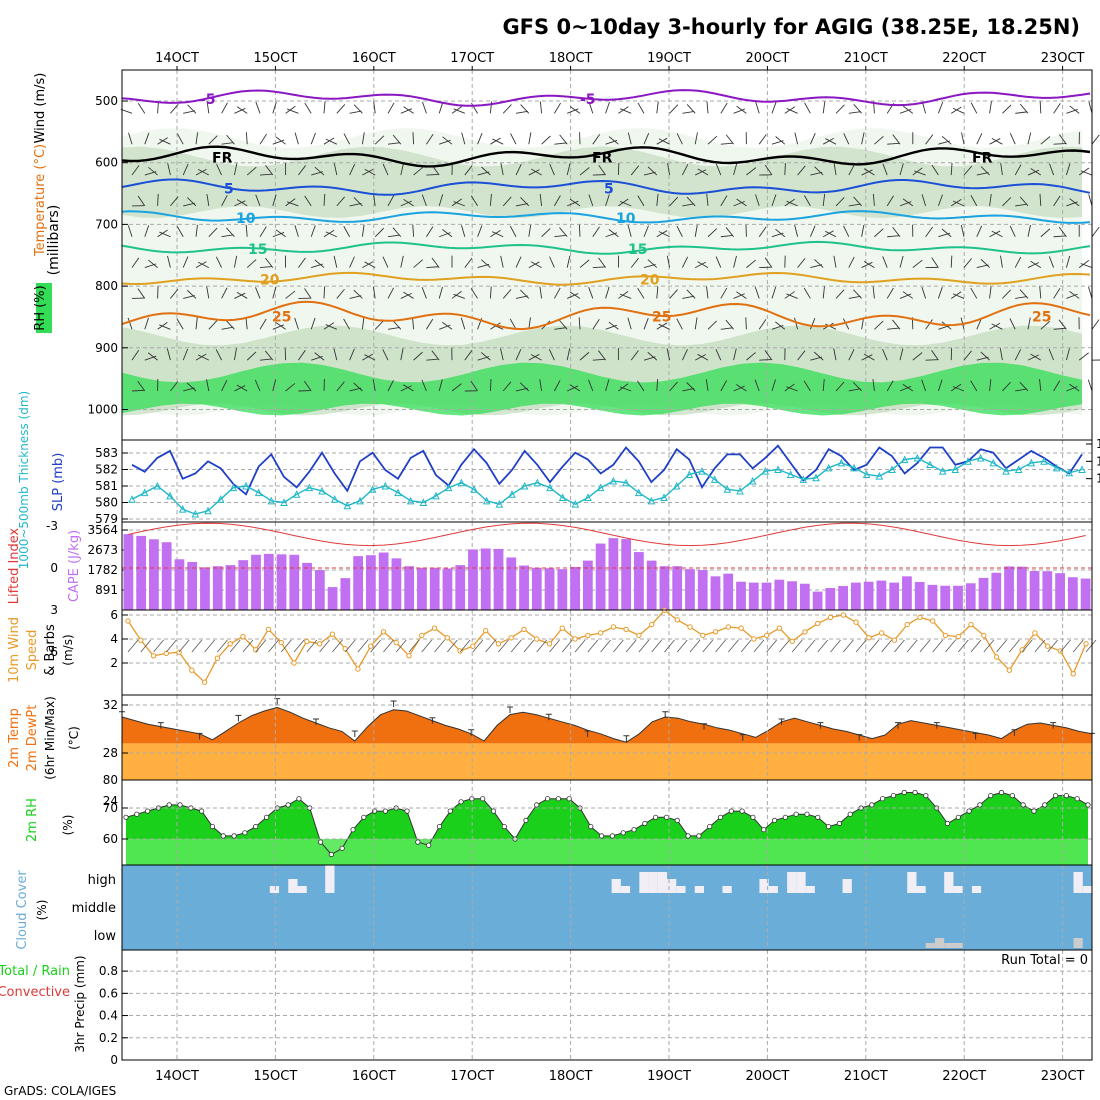 Image resolution: width=1100 pixels, height=1100 pixels. Describe the element at coordinates (54, 610) in the screenshot. I see `li-tick-label: 3` at that location.